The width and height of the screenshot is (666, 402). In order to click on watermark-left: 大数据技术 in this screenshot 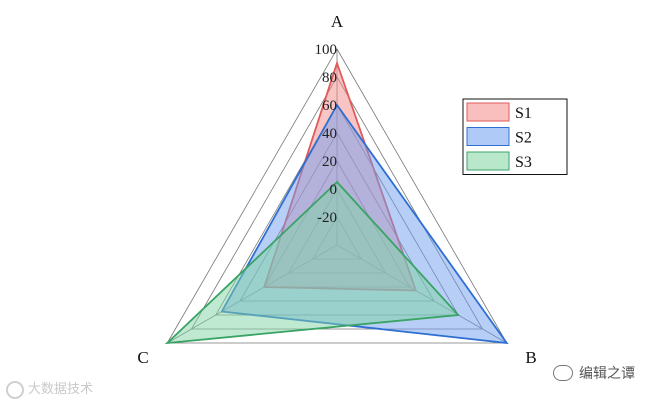, I will do `click(49, 388)`.